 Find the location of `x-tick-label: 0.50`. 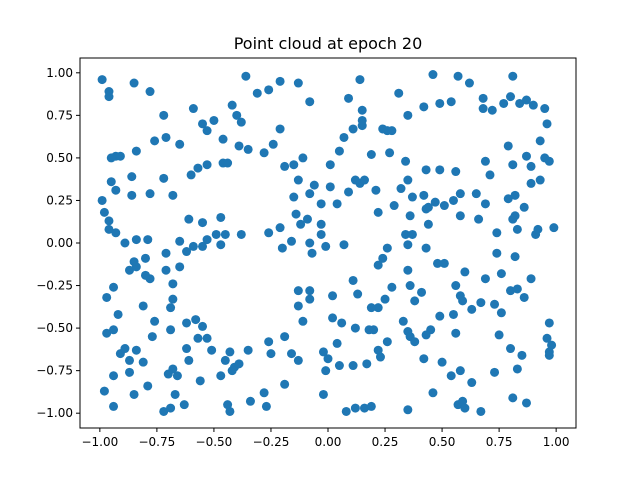

x-tick-label: 0.50 is located at coordinates (442, 442).